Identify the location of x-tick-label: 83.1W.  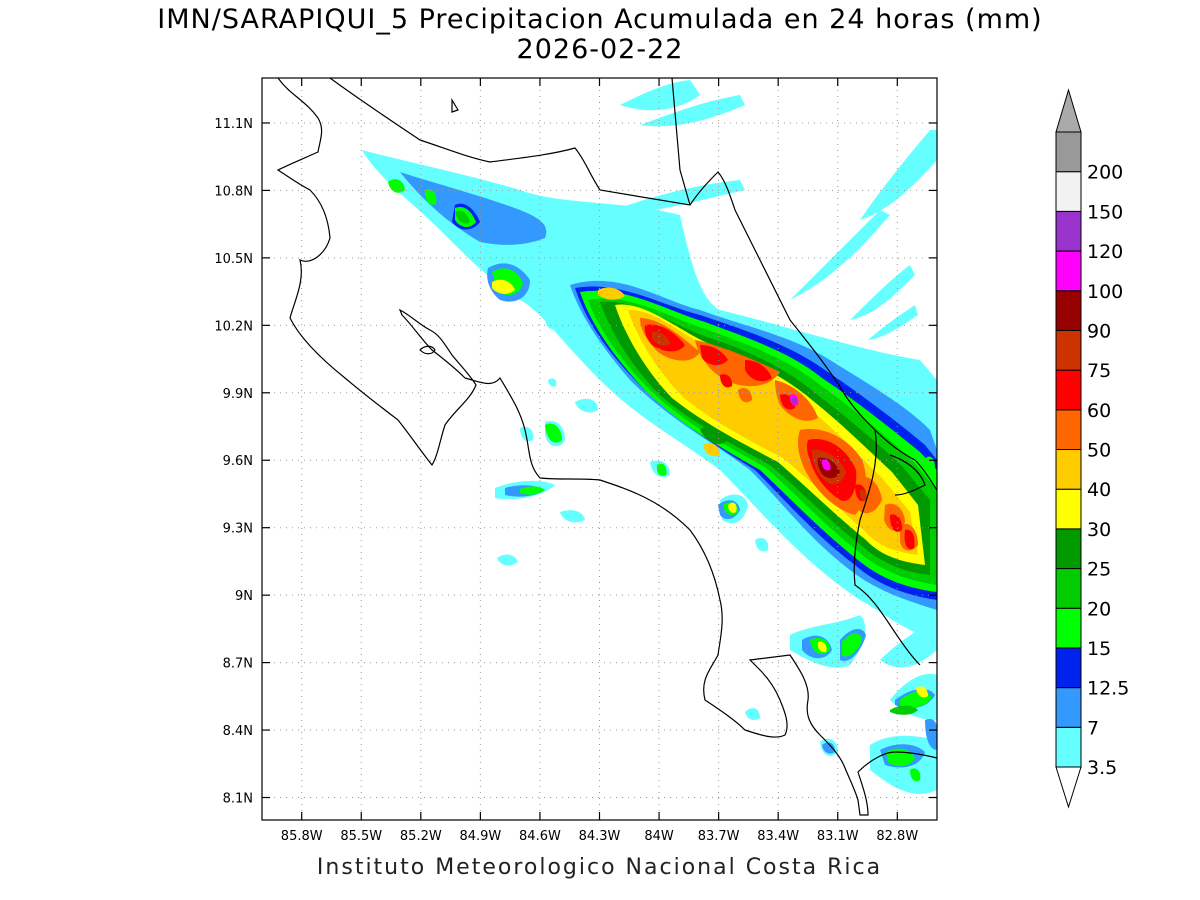
(838, 836).